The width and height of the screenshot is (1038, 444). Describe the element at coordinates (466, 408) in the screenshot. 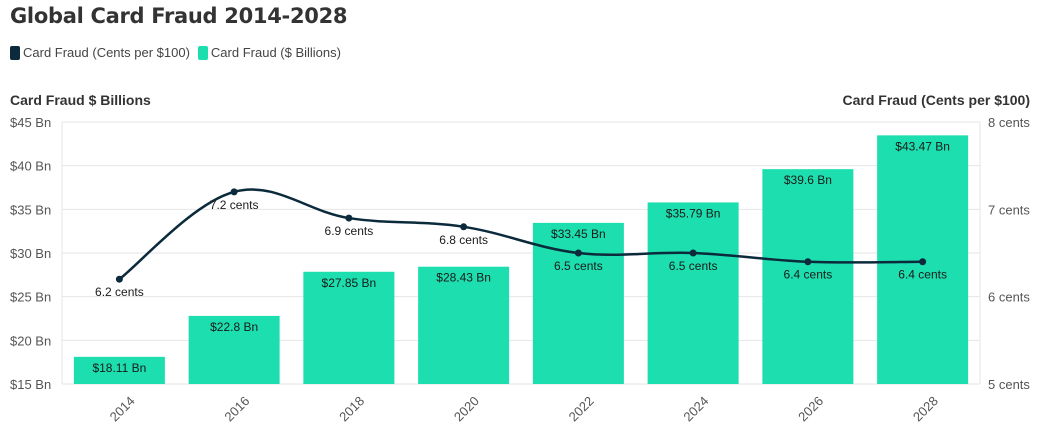

I see `x-tick-label: 2020` at that location.